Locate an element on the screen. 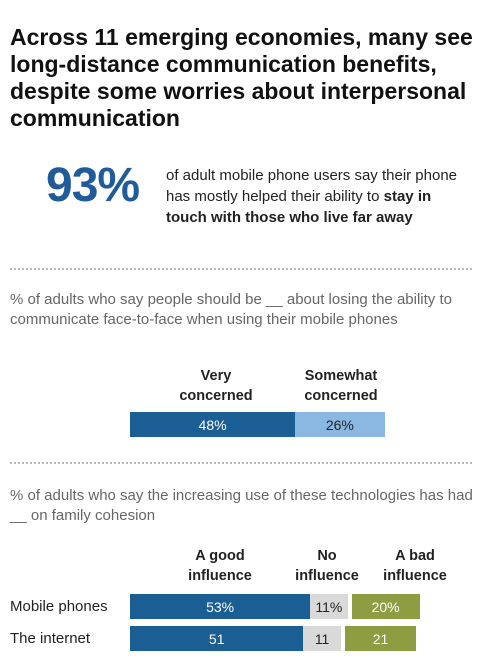 The width and height of the screenshot is (486, 666). header-no-influence-line1: No is located at coordinates (327, 556).